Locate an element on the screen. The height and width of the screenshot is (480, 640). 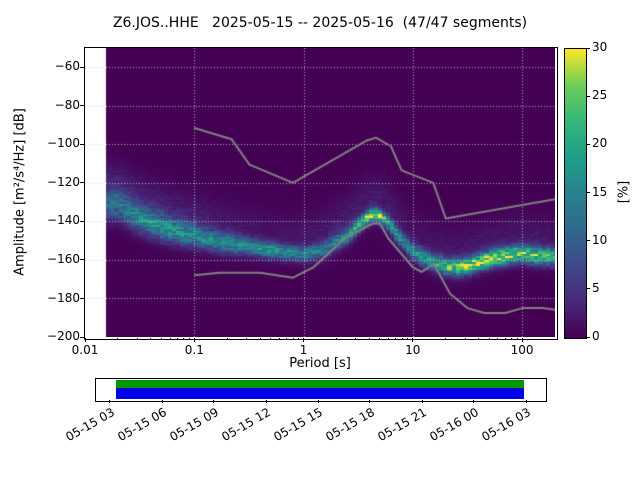
x-tick-label: 10 is located at coordinates (413, 350).